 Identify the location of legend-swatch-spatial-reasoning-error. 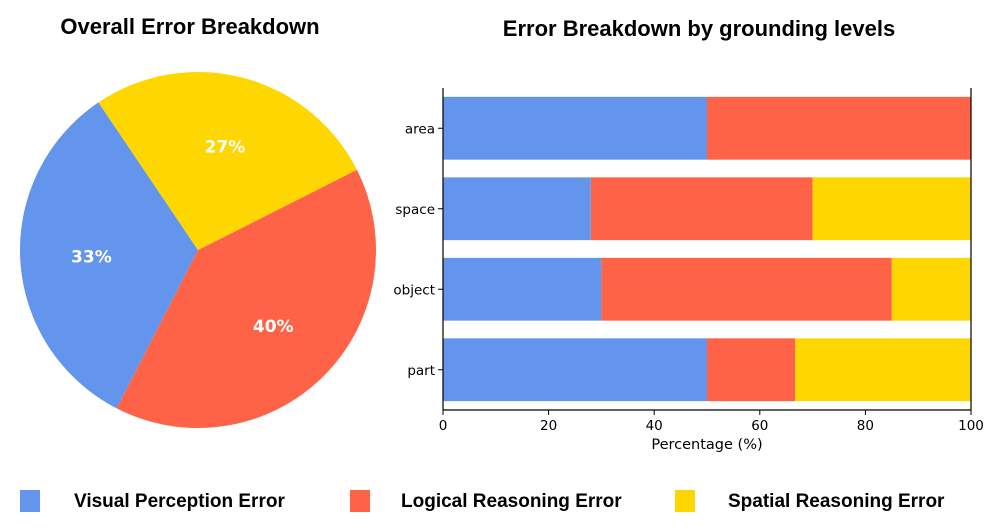
(685, 501).